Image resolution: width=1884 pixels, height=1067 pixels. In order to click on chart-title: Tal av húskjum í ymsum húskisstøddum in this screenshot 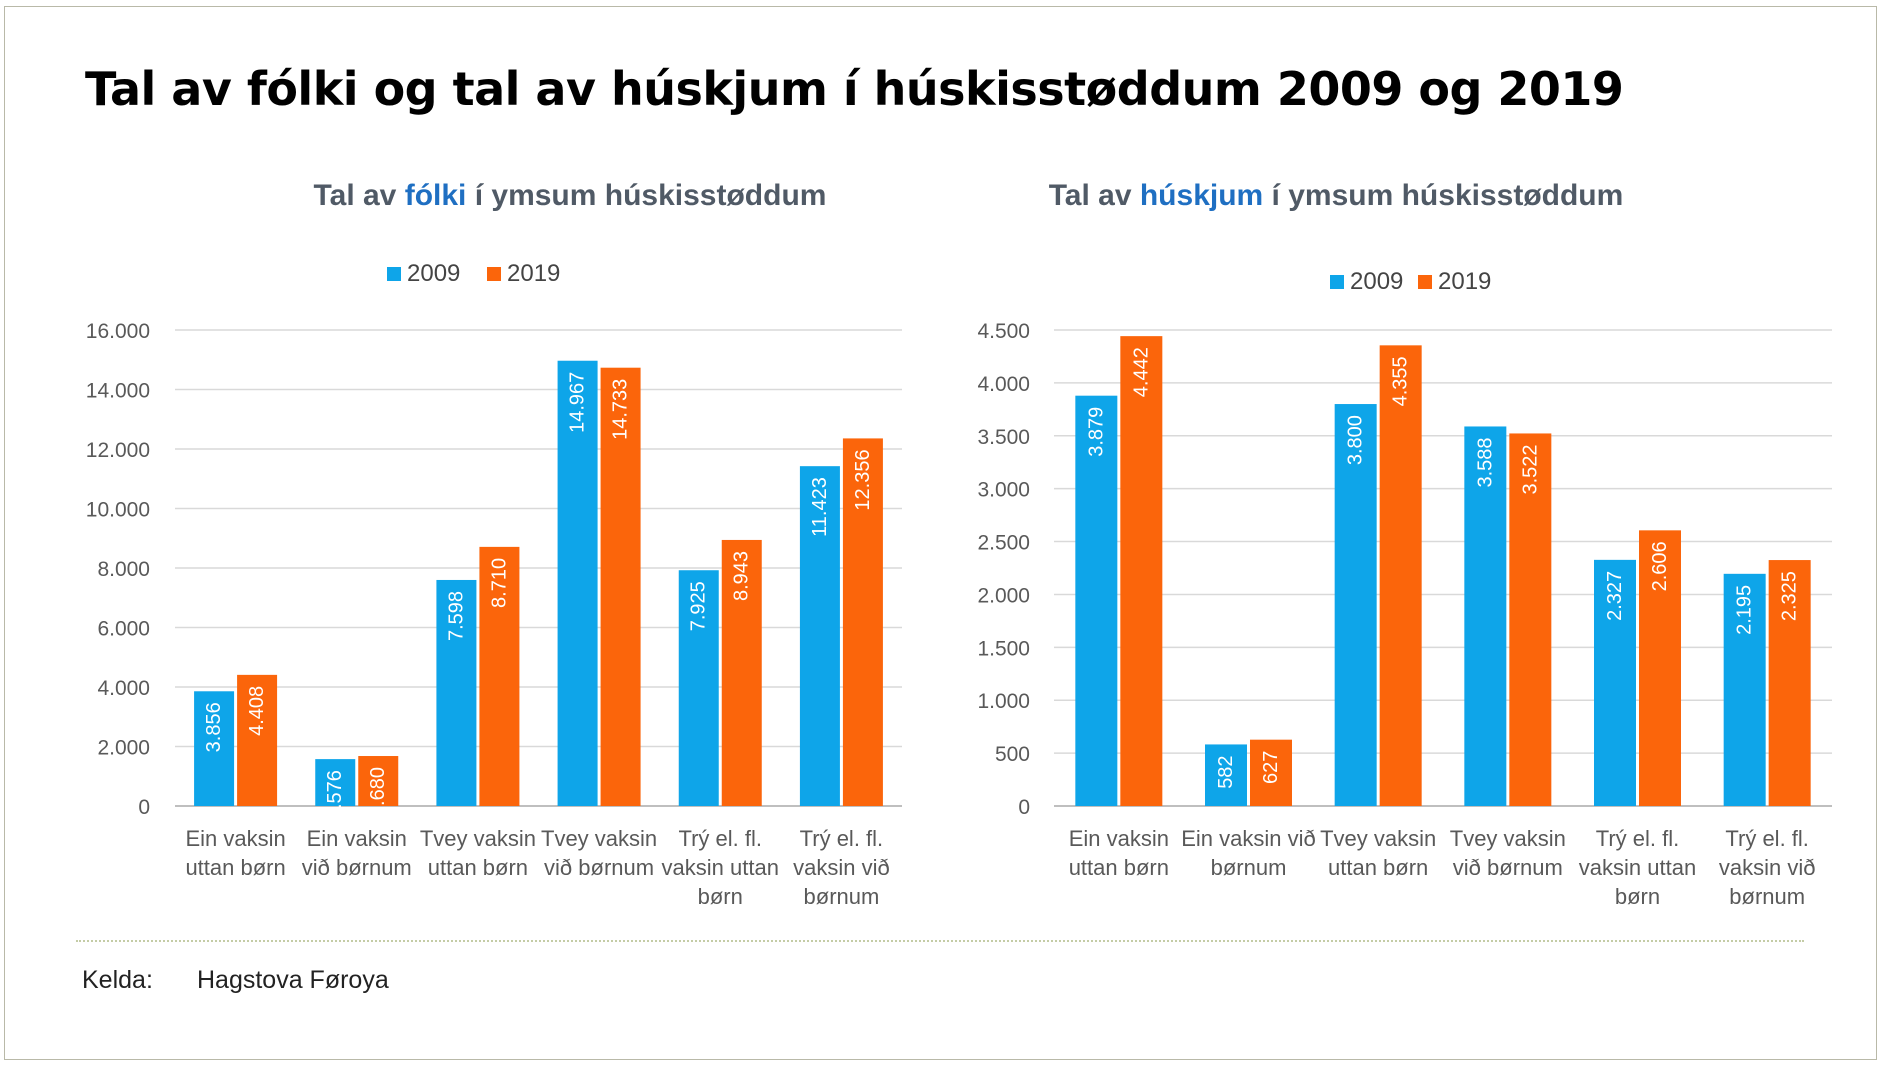, I will do `click(1336, 195)`.